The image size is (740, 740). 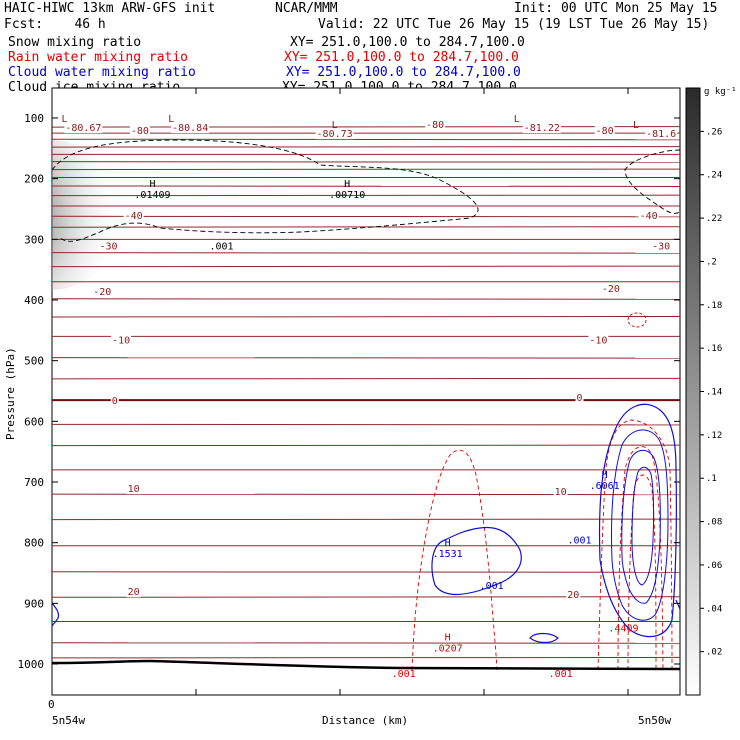 What do you see at coordinates (714, 349) in the screenshot?
I see `colorbar-tick-label: .16` at bounding box center [714, 349].